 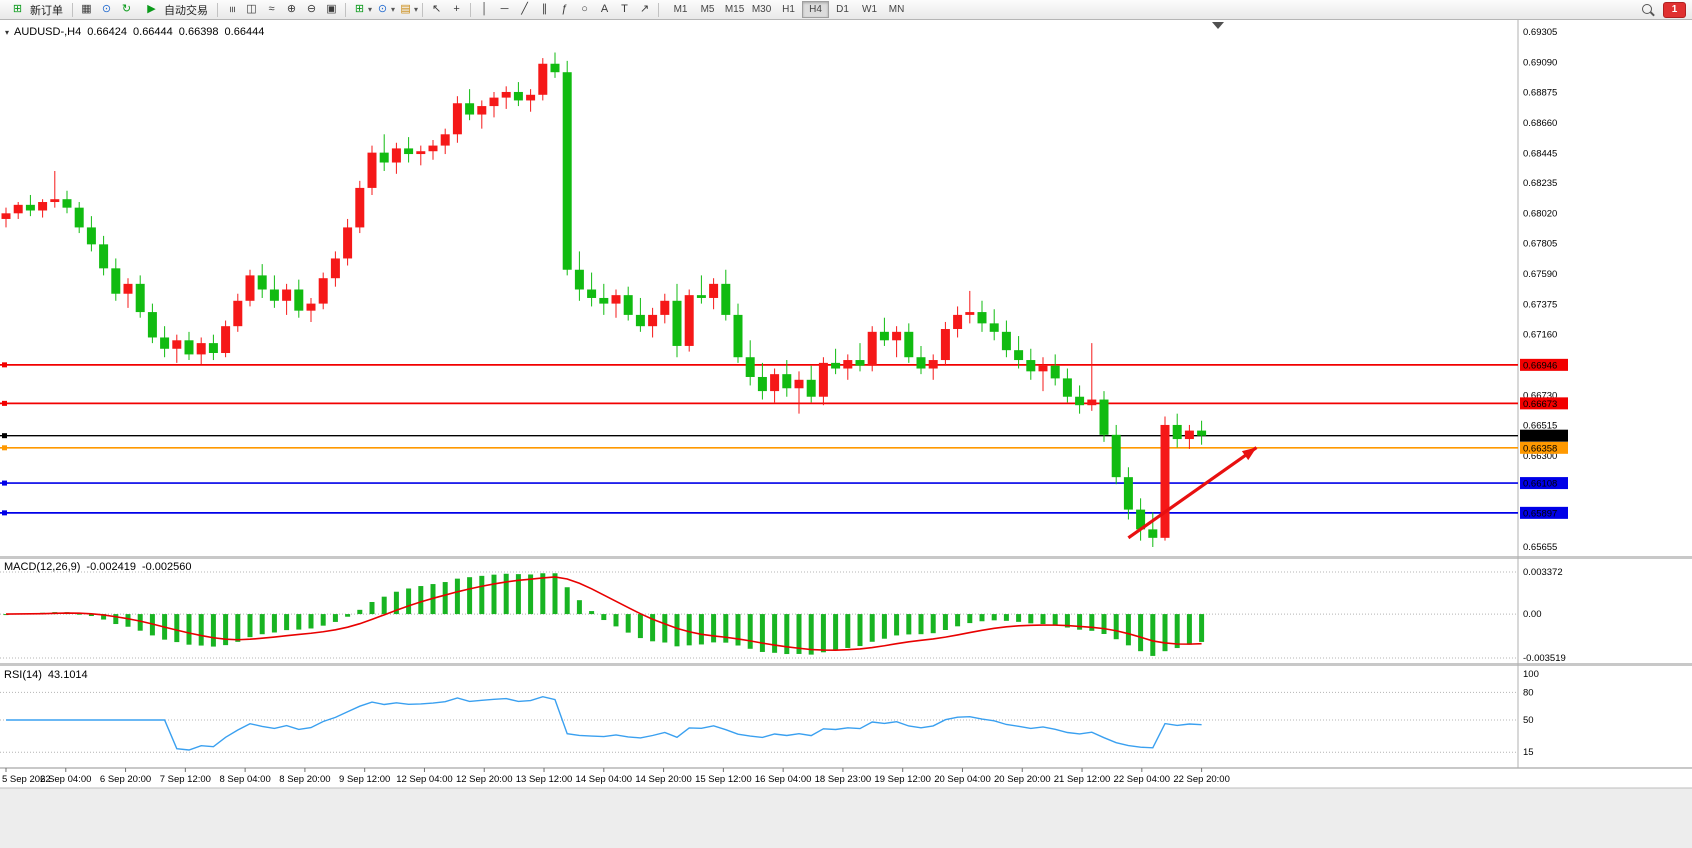 What do you see at coordinates (405, 9) in the screenshot?
I see `template-icon: ▤` at bounding box center [405, 9].